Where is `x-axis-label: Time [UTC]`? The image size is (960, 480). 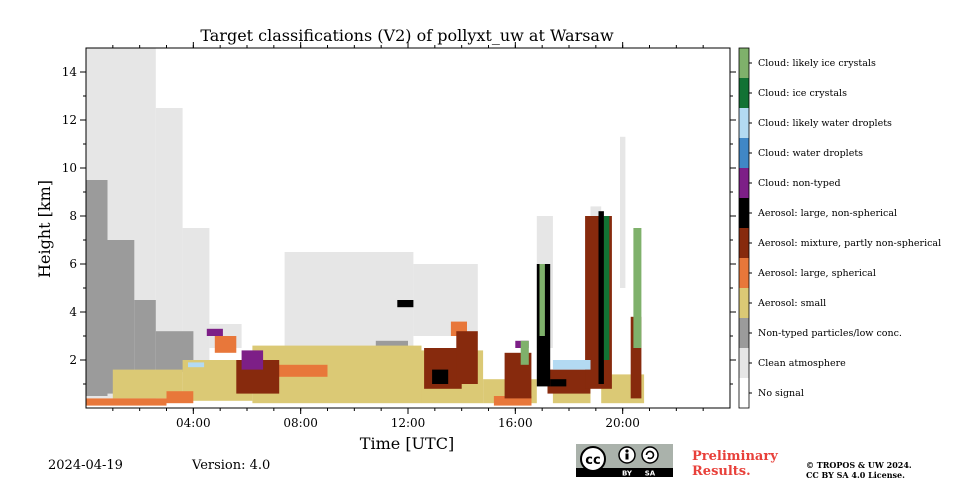 x-axis-label: Time [UTC] is located at coordinates (407, 443).